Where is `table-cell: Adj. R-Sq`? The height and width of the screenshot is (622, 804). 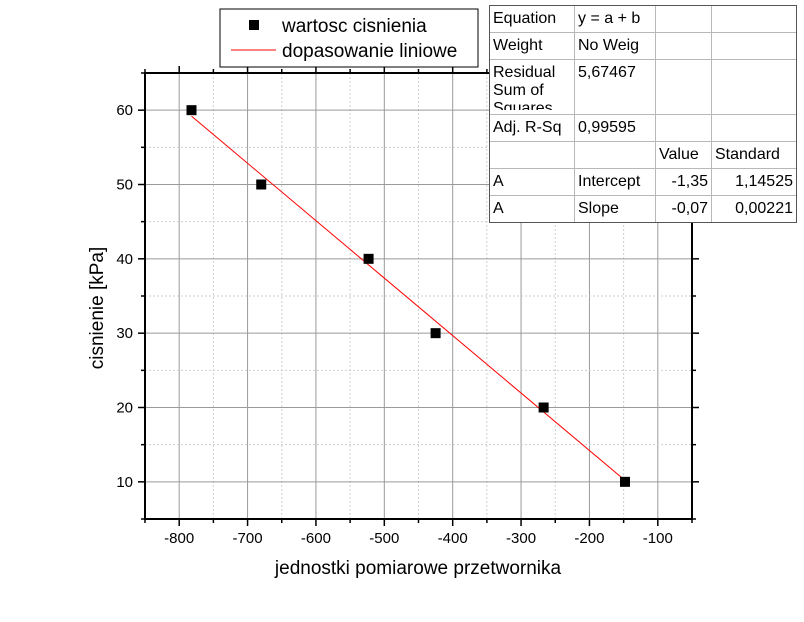 table-cell: Adj. R-Sq is located at coordinates (532, 128).